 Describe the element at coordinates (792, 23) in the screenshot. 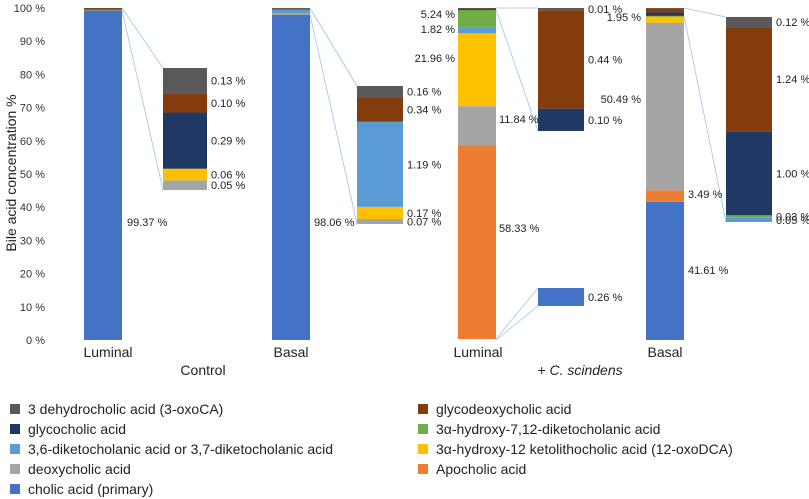

I see `data-label-oxoca: 0.12 %` at that location.